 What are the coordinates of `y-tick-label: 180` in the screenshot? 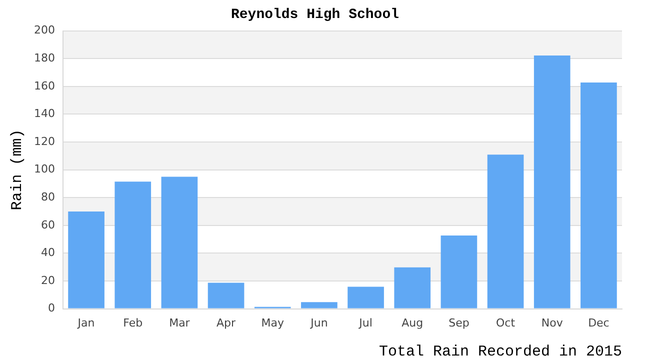 It's located at (44, 57).